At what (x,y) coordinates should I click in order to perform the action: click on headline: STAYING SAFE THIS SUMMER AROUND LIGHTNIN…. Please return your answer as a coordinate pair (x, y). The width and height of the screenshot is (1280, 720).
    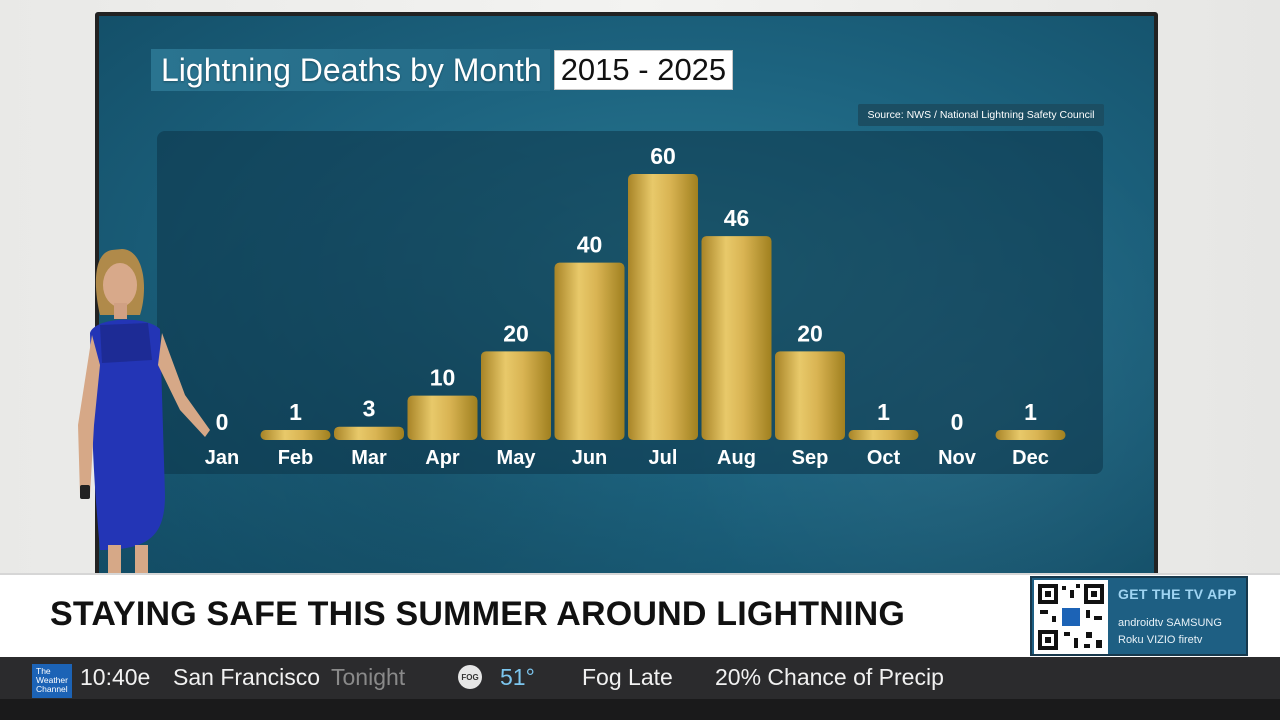
    Looking at the image, I should click on (478, 614).